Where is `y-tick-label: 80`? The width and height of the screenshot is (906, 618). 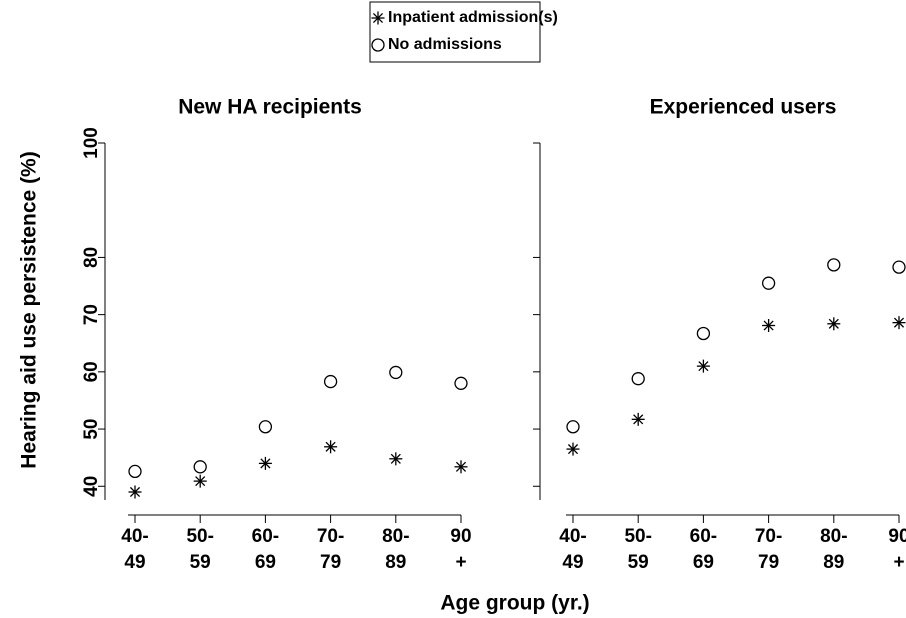
y-tick-label: 80 is located at coordinates (91, 257).